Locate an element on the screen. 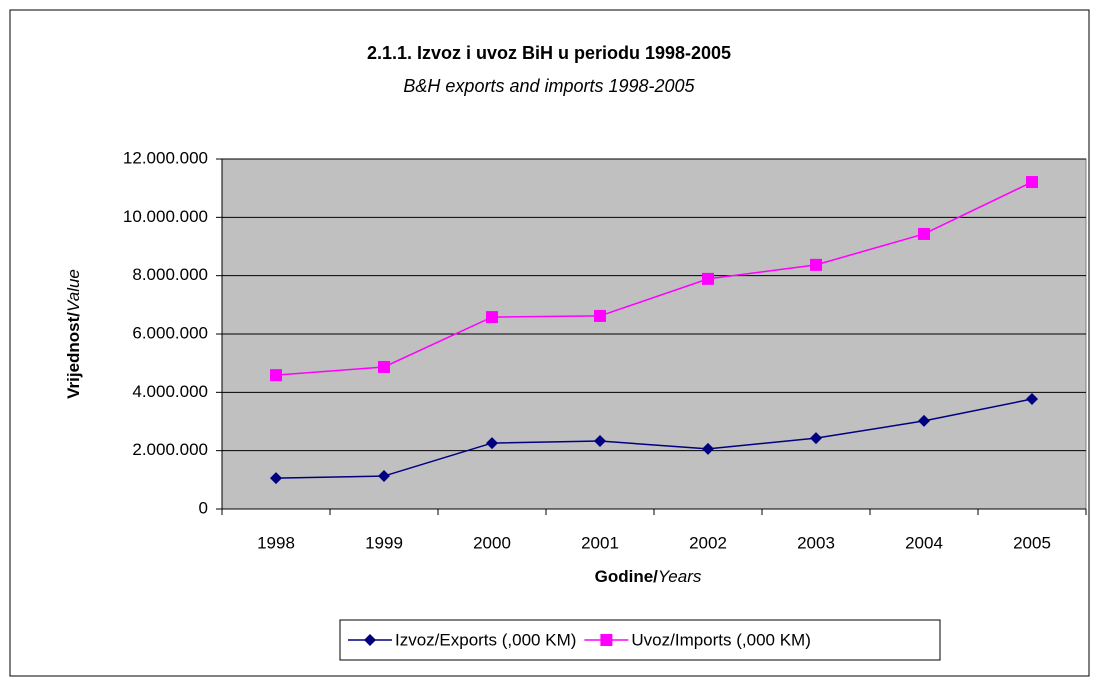 This screenshot has height=683, width=1099. chart-subtitle: B&H exports and imports 1998-2005 is located at coordinates (549, 86).